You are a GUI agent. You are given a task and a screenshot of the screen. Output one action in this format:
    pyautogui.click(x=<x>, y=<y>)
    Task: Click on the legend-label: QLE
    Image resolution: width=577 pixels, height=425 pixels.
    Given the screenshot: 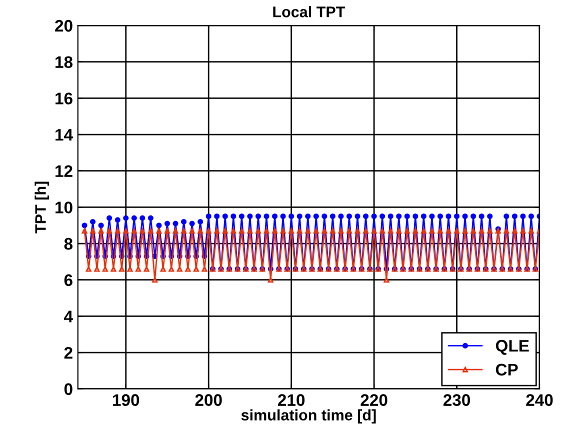 What is the action you would take?
    pyautogui.click(x=512, y=347)
    